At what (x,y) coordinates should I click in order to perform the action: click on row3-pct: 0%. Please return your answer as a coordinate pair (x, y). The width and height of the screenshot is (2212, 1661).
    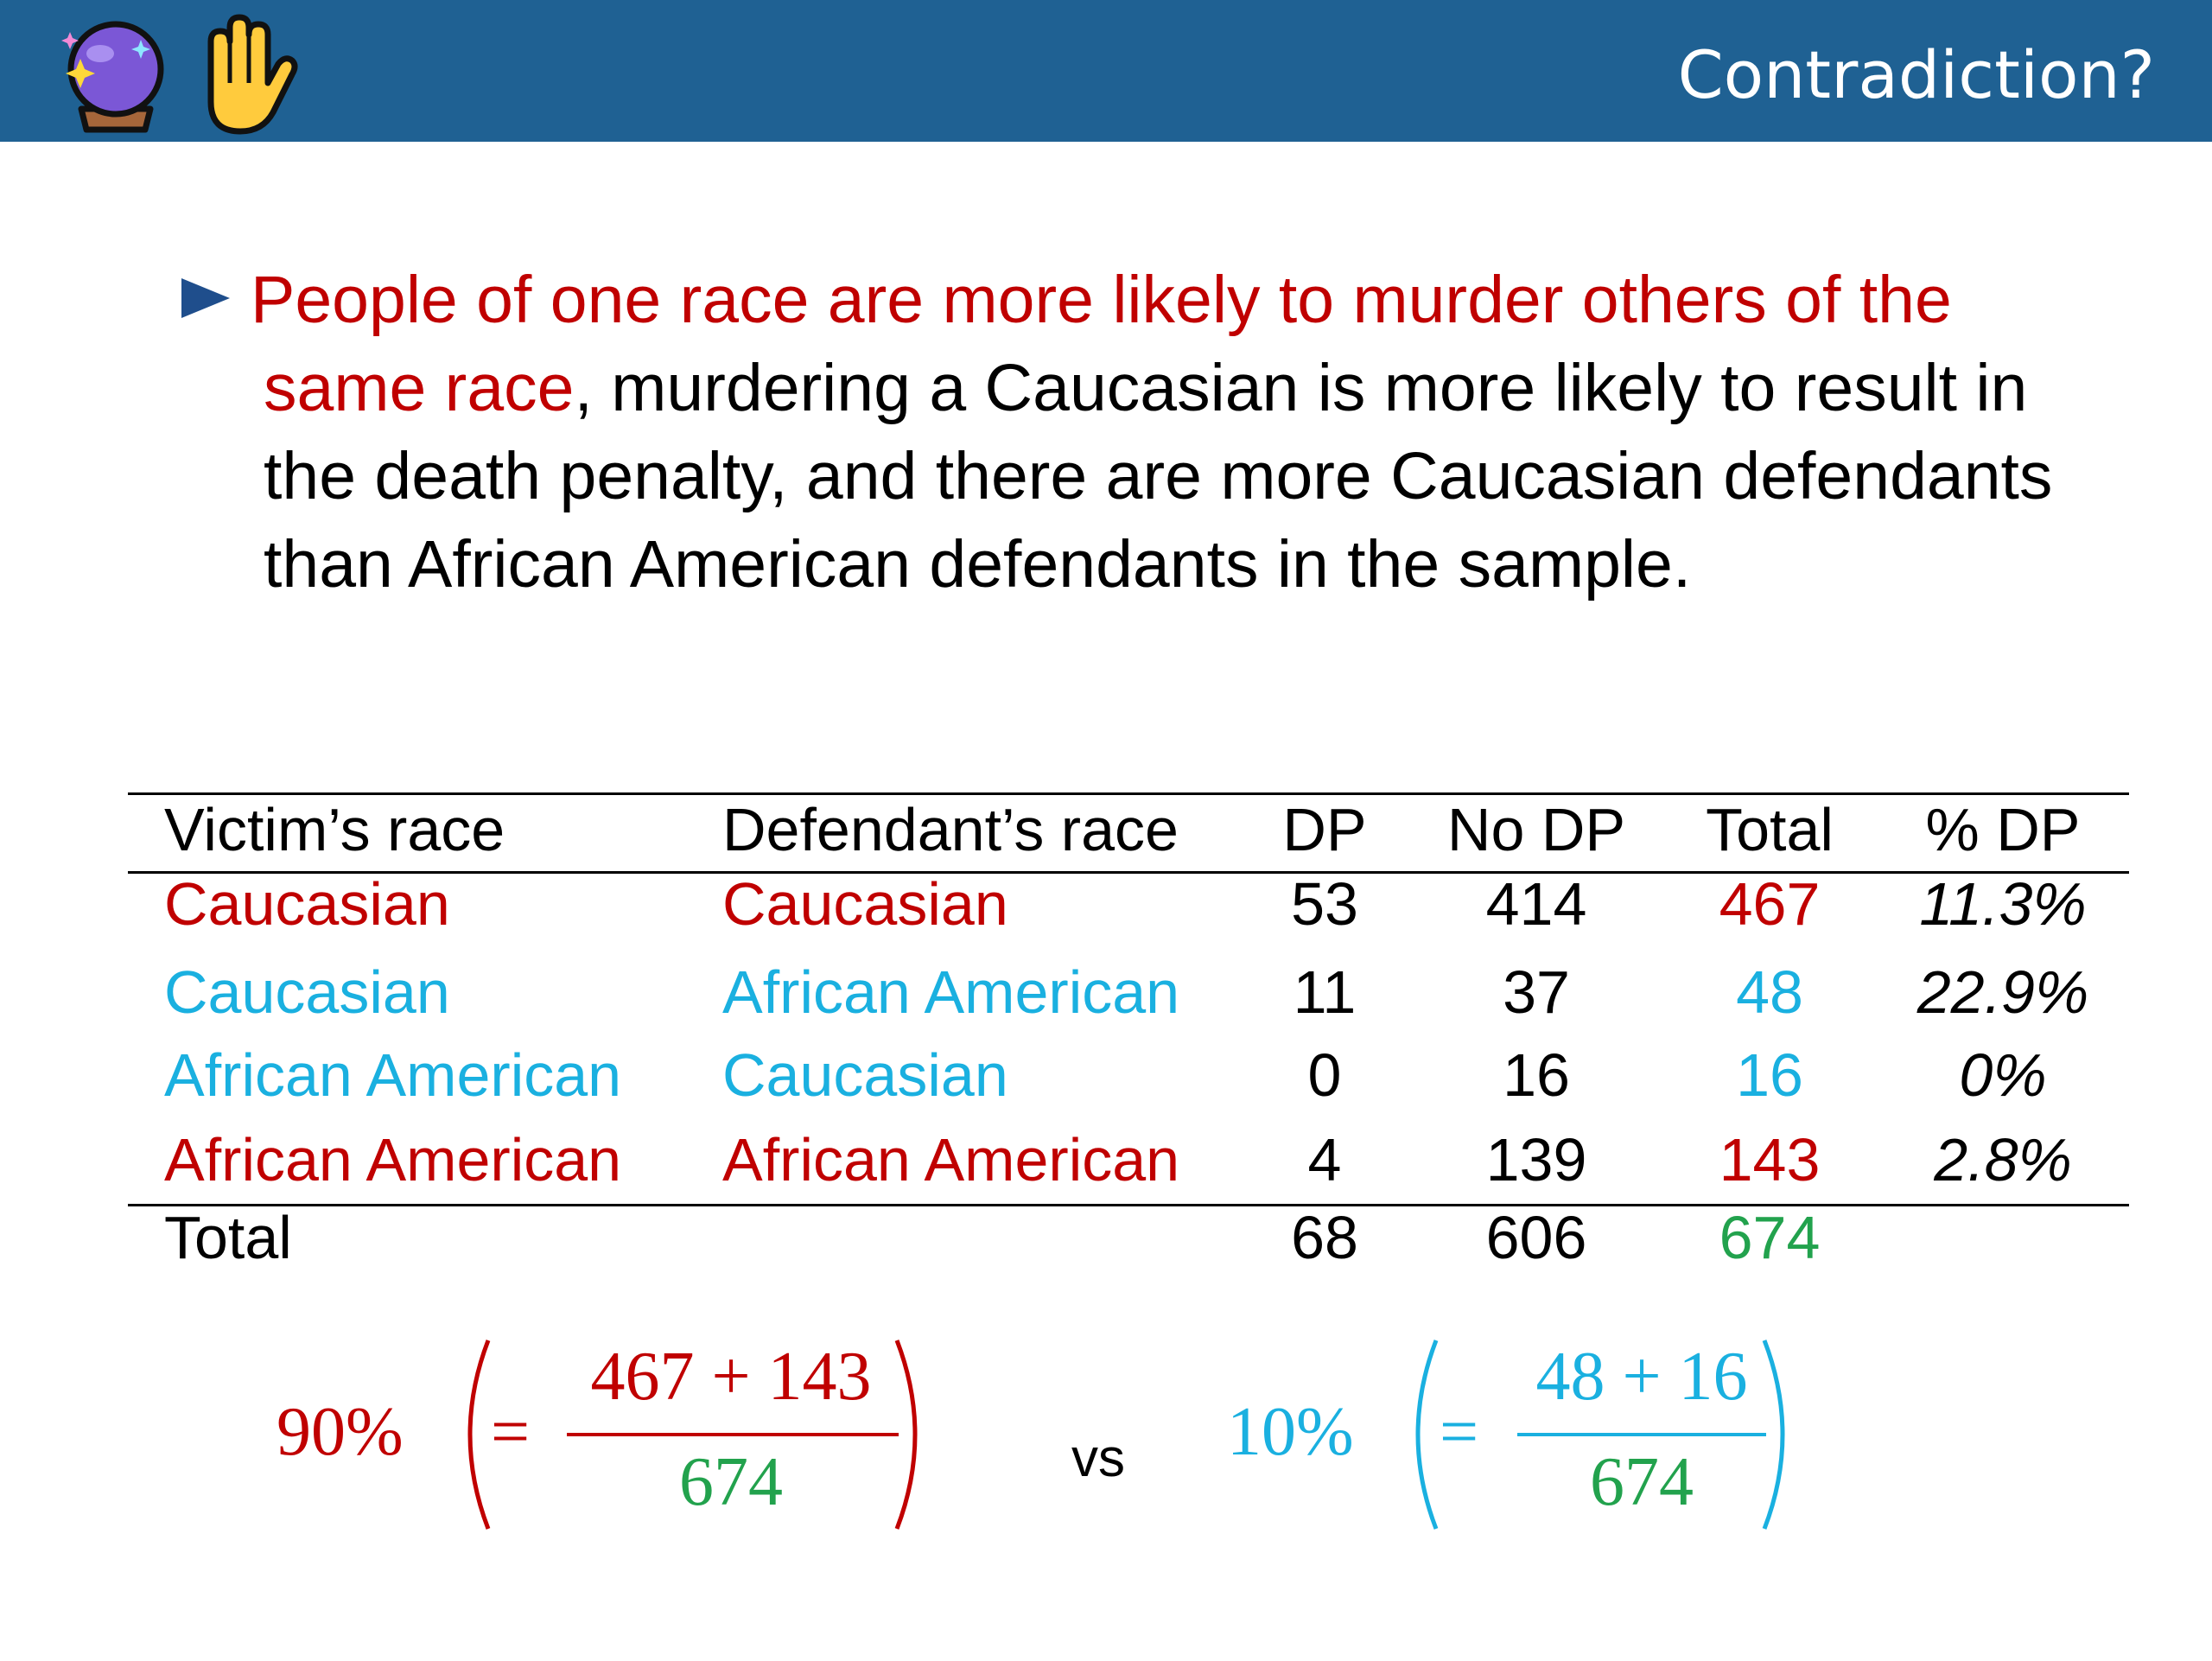
    Looking at the image, I should click on (2003, 1075).